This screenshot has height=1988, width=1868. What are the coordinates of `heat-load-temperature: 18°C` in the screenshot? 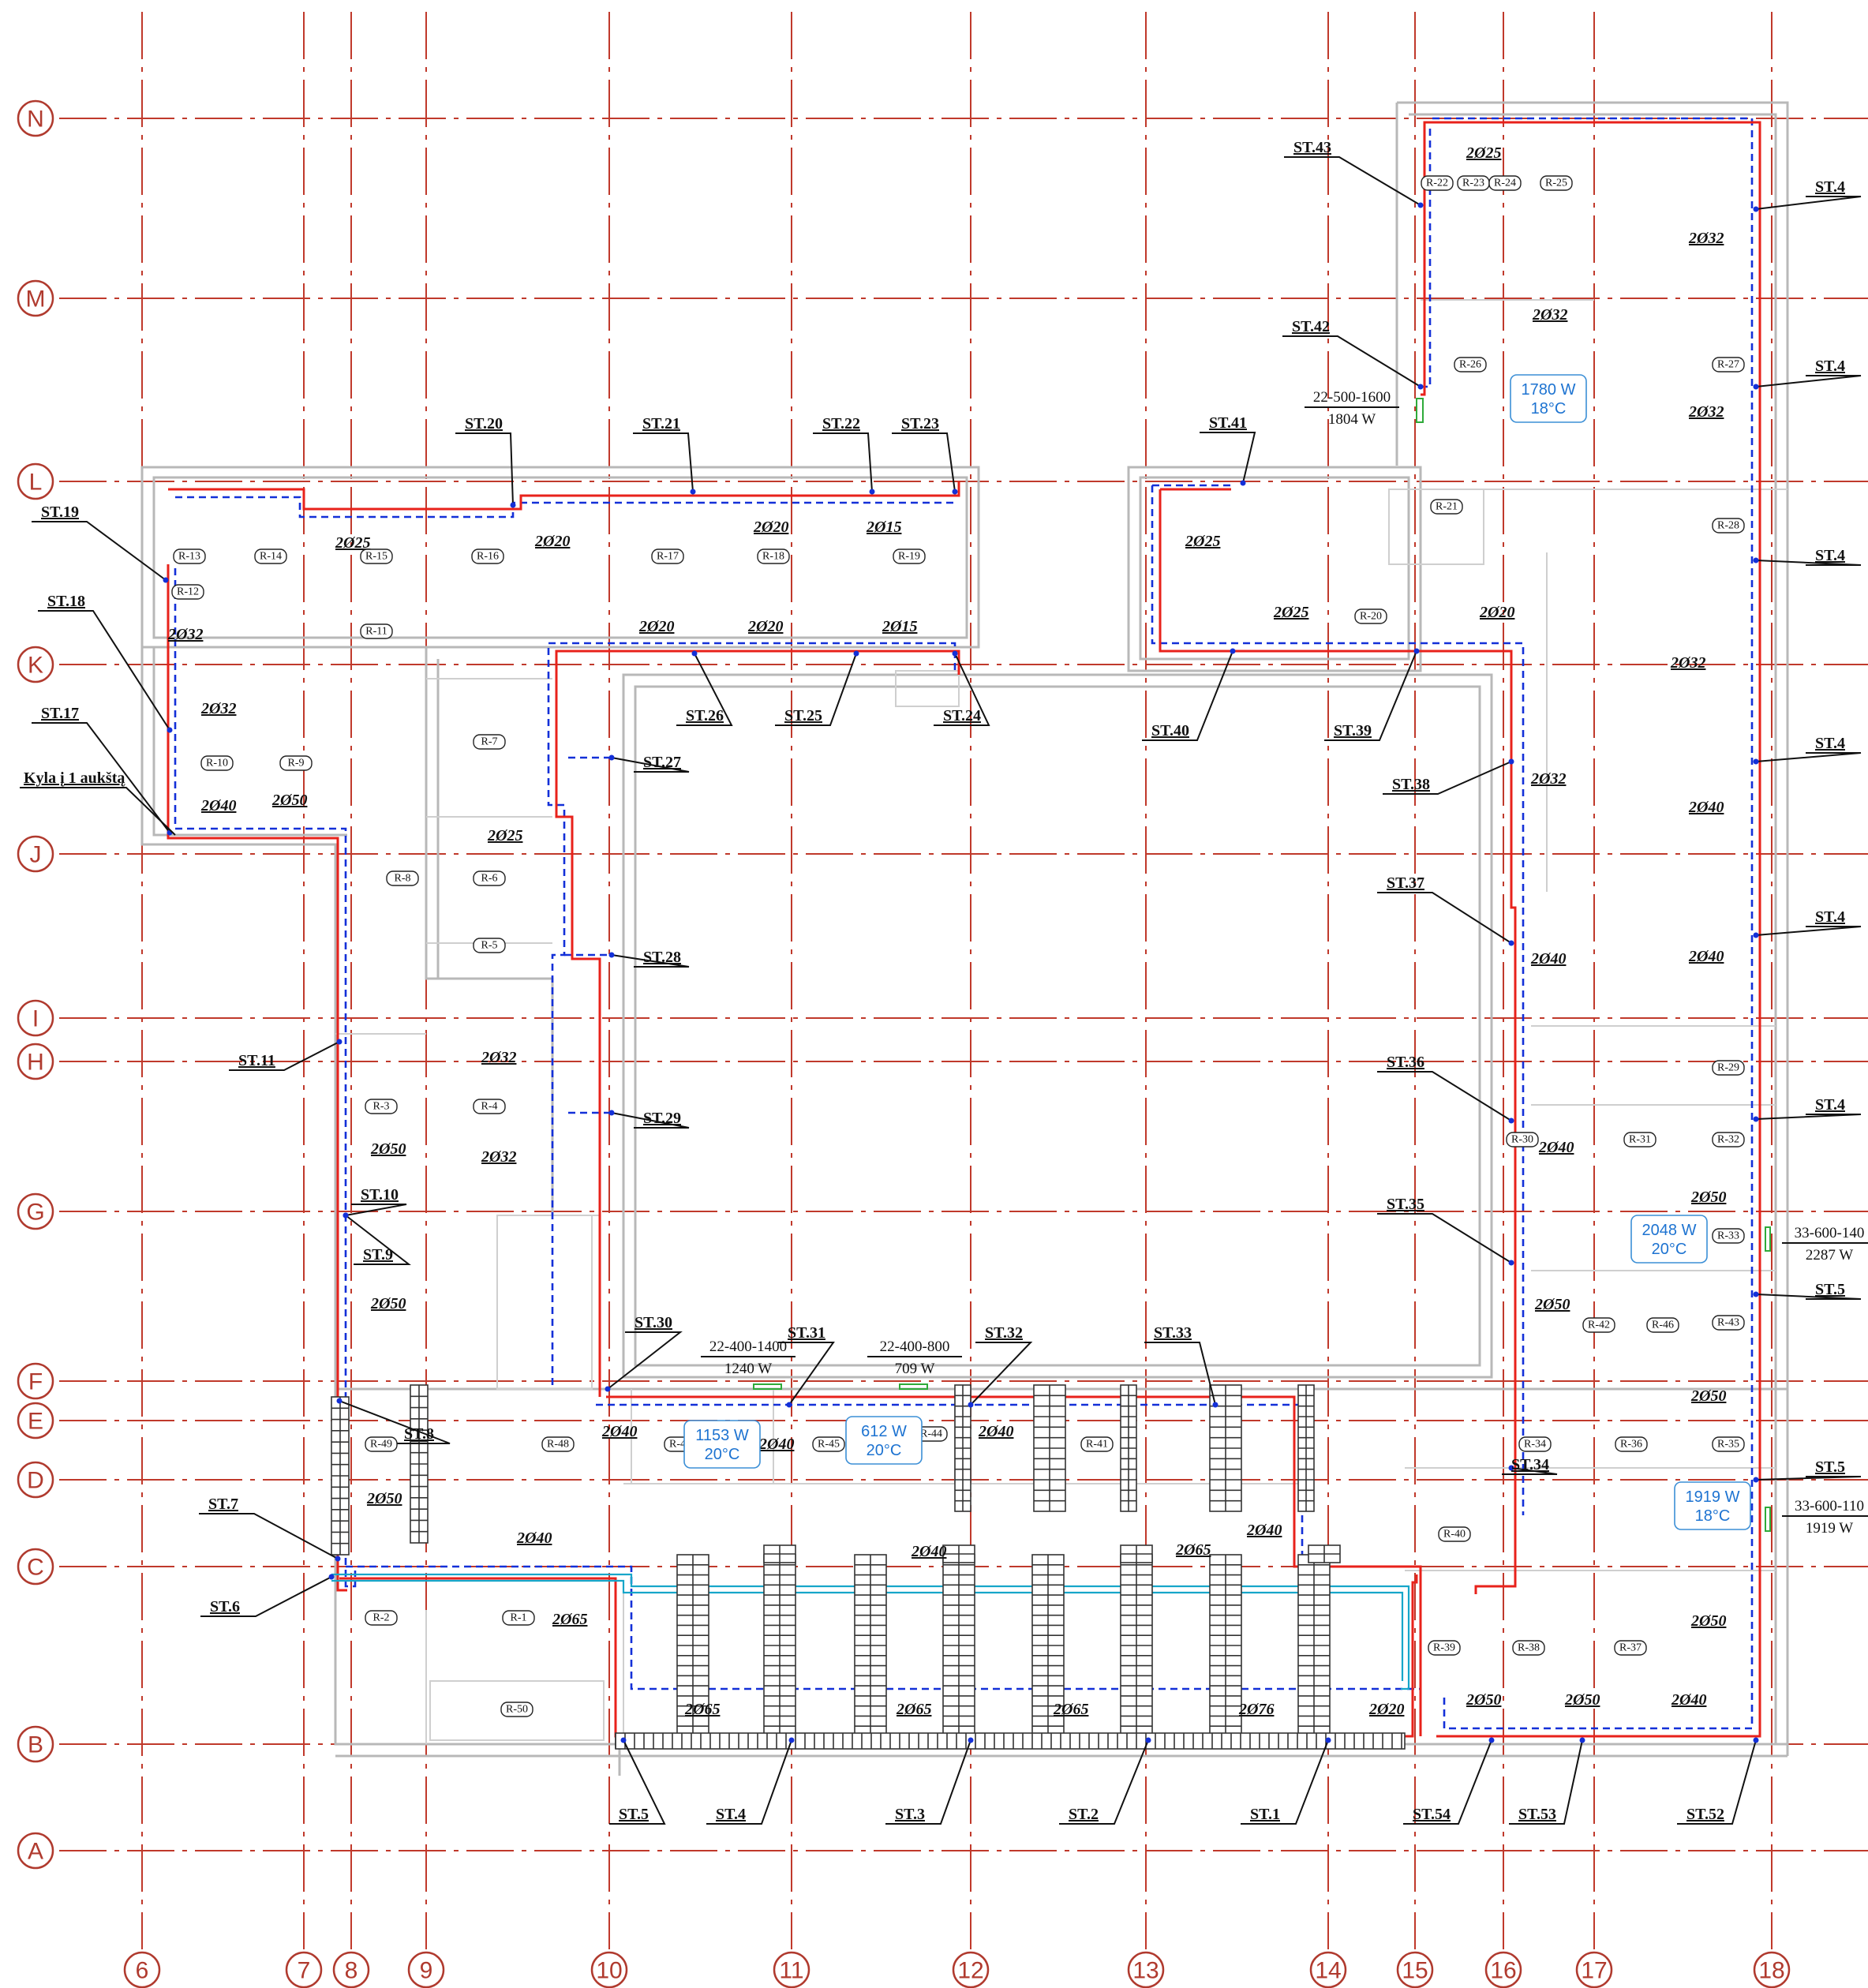 It's located at (1713, 1516).